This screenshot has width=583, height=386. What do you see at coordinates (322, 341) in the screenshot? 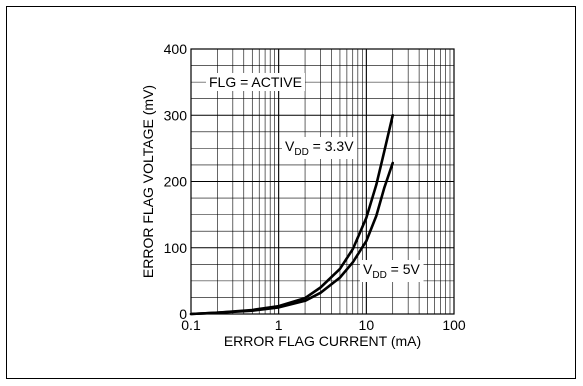
I see `x-axis-title: ERROR FLAG CURRENT (mA)` at bounding box center [322, 341].